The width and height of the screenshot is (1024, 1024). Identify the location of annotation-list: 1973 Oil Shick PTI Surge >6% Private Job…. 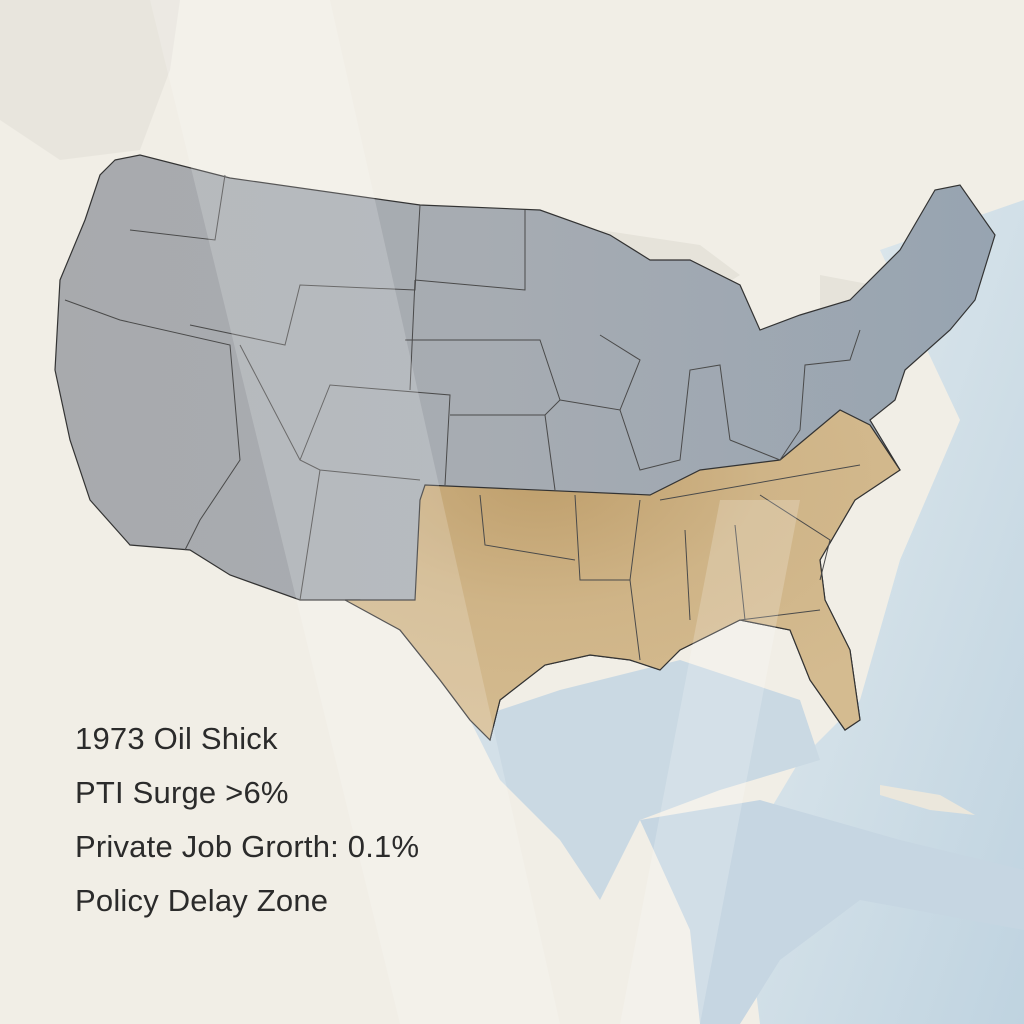
(247, 820).